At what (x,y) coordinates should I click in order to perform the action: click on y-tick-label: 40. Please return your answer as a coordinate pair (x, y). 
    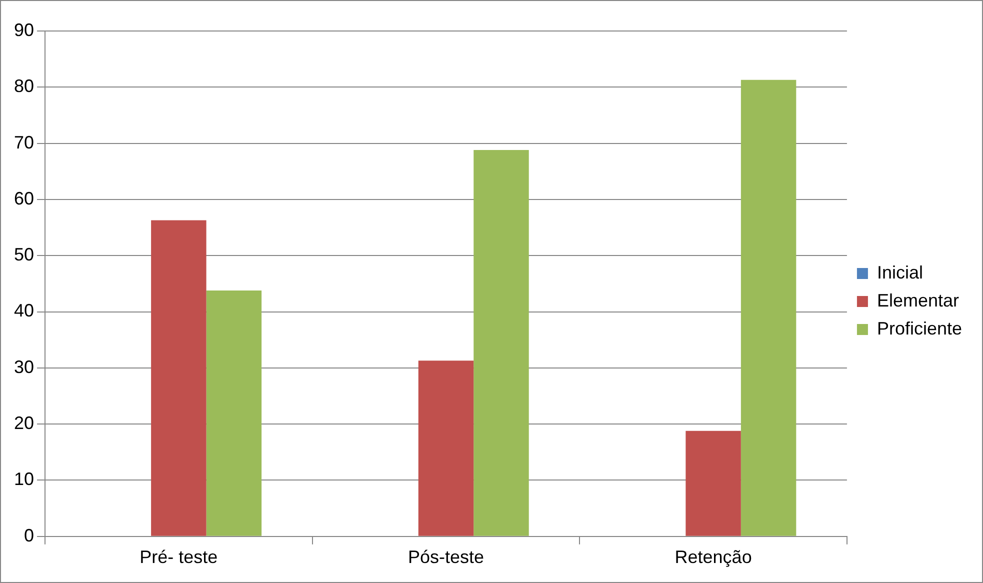
    Looking at the image, I should click on (24, 310).